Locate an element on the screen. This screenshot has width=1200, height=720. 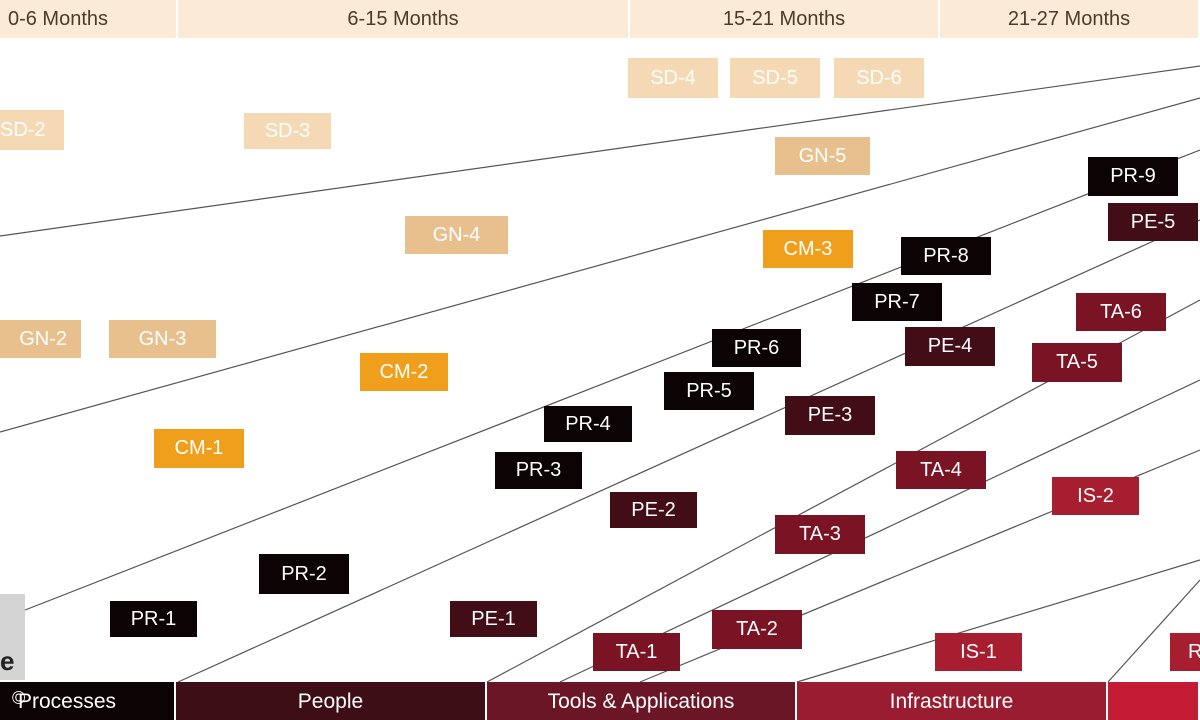
footer-processes: Processes is located at coordinates (88, 701).